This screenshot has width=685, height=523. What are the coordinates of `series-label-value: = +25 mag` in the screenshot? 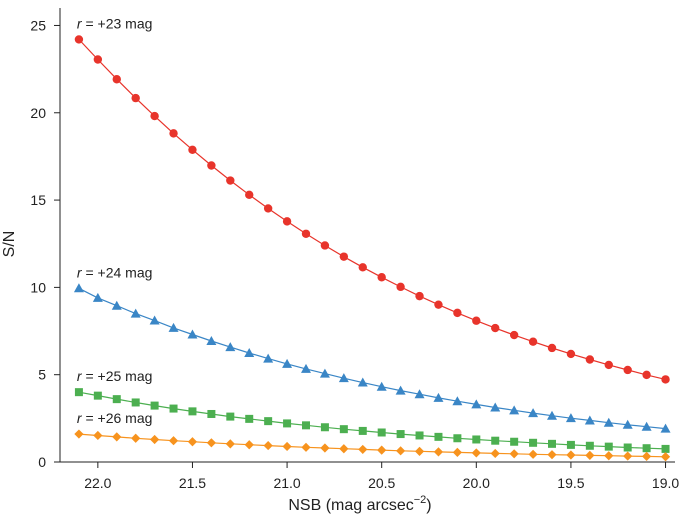 It's located at (117, 376).